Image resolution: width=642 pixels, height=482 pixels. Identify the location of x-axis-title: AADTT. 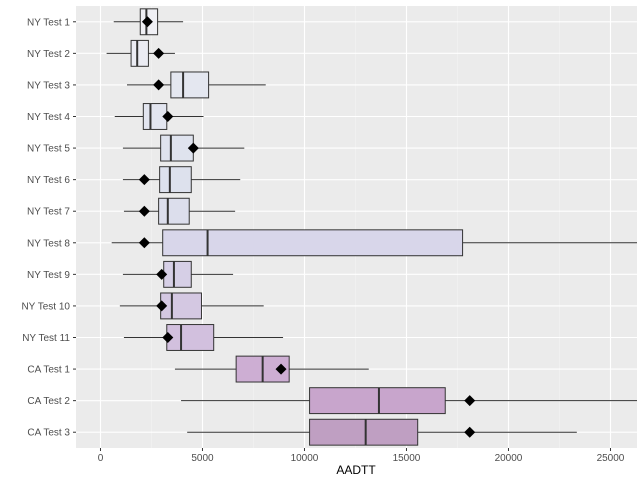
(356, 470).